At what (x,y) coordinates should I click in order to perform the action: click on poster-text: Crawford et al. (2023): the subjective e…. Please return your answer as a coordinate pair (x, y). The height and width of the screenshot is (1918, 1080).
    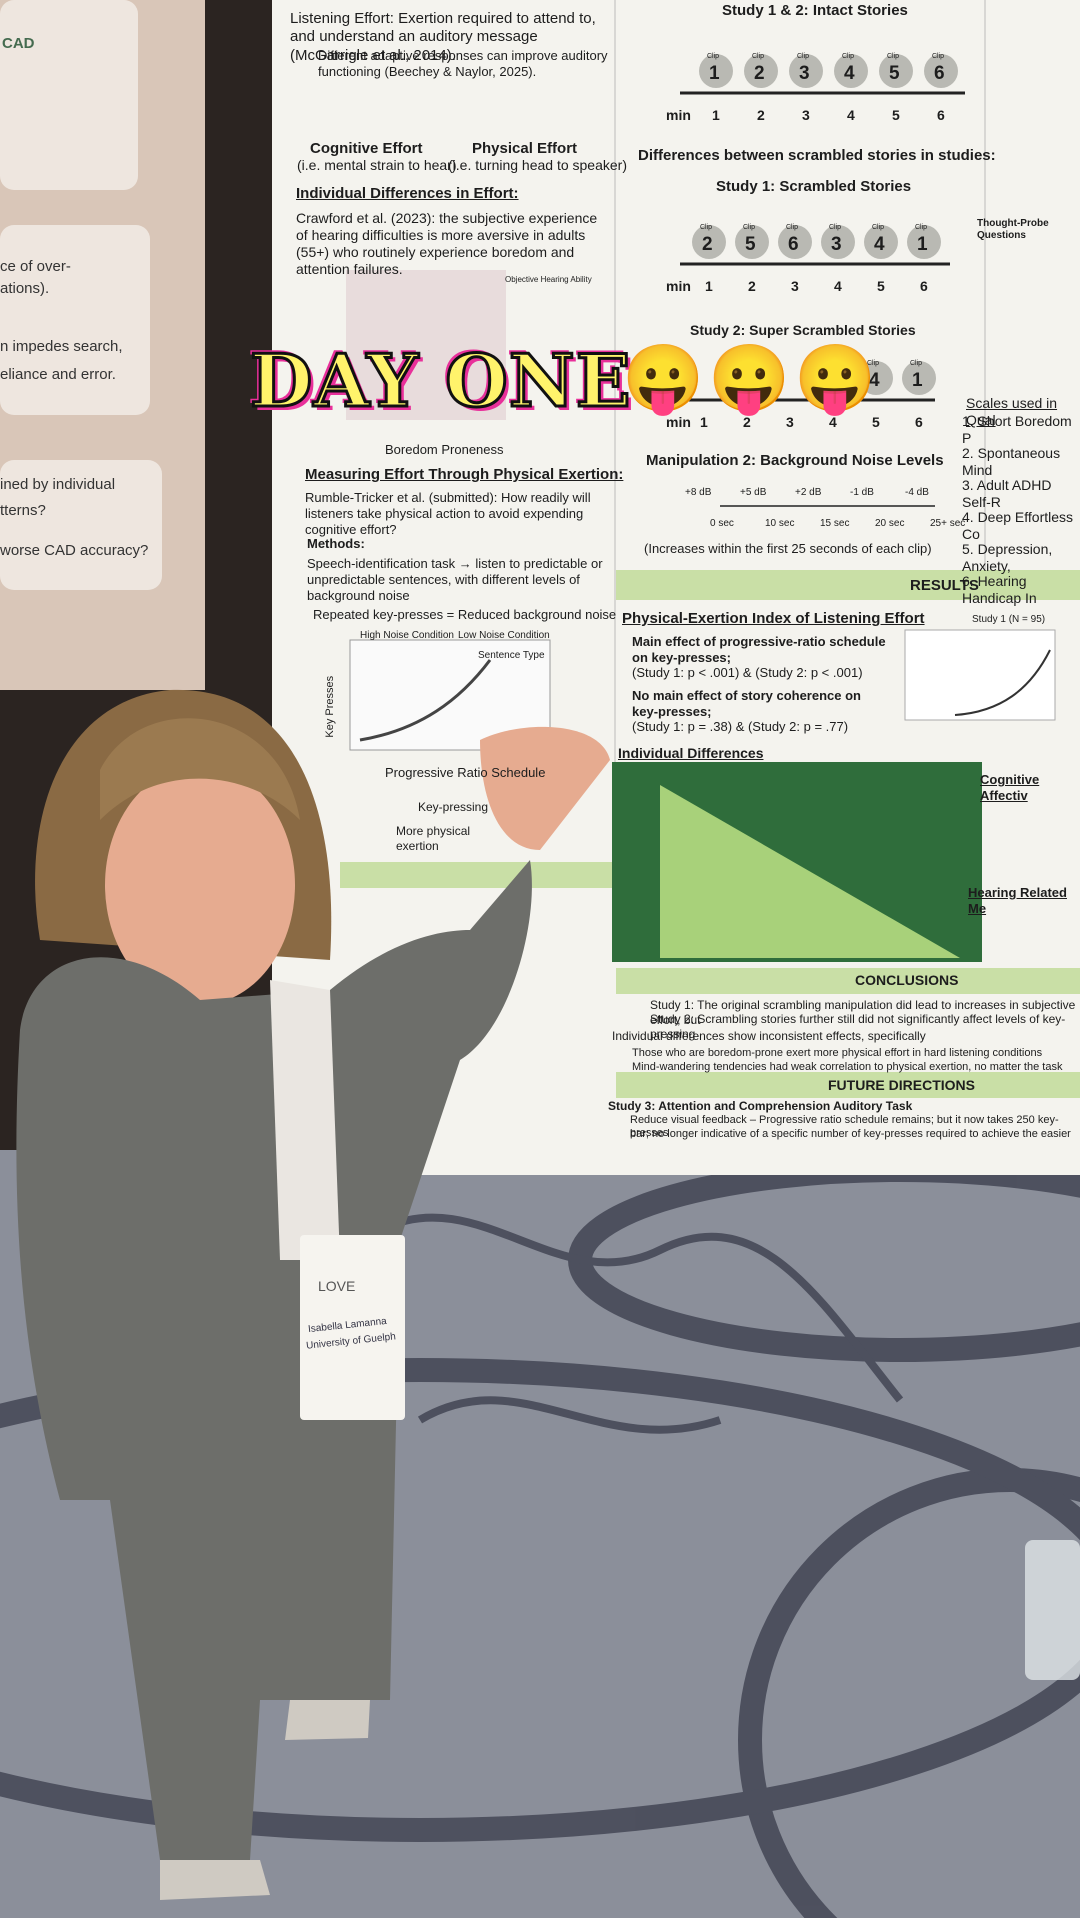
    Looking at the image, I should click on (447, 244).